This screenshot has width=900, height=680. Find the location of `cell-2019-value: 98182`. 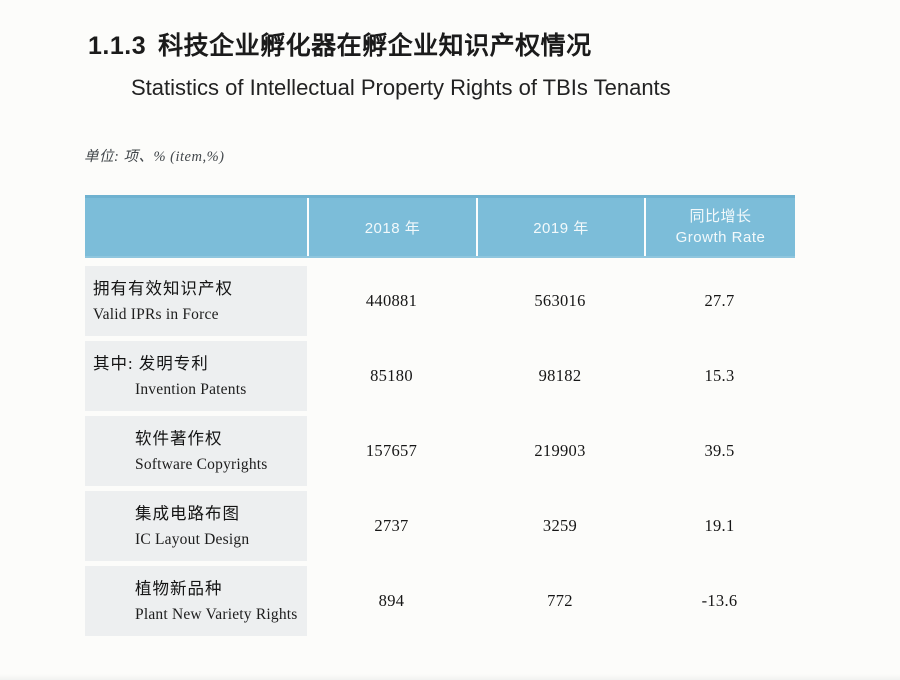

cell-2019-value: 98182 is located at coordinates (560, 375).